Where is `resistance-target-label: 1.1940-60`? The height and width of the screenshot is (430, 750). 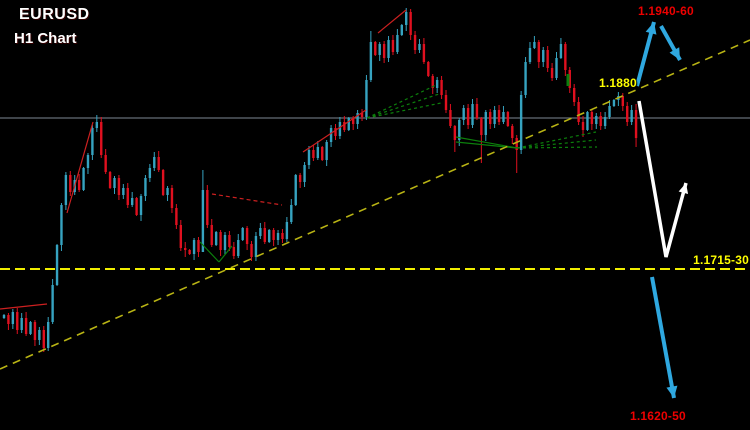 resistance-target-label: 1.1940-60 is located at coordinates (666, 11).